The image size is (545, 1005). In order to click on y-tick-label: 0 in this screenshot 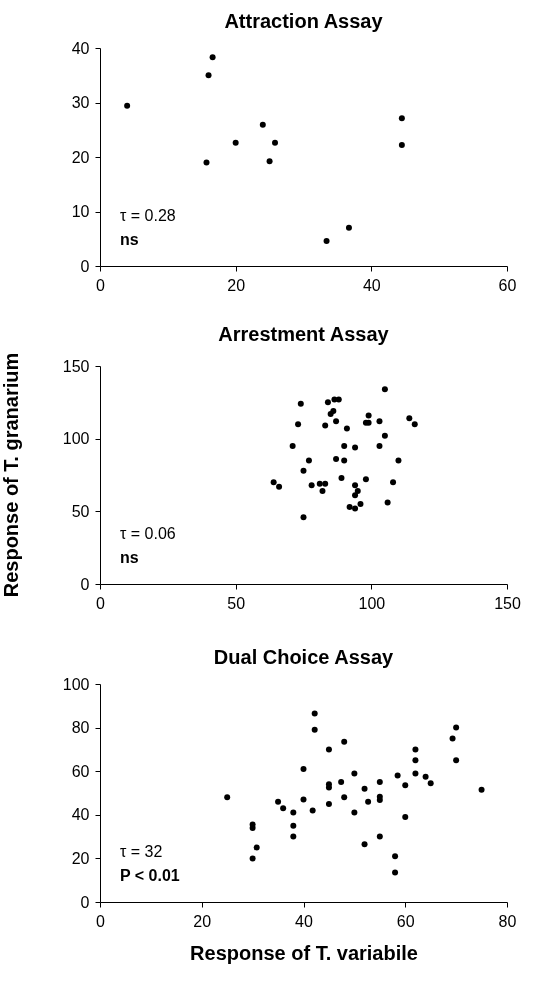, I will do `click(85, 902)`.